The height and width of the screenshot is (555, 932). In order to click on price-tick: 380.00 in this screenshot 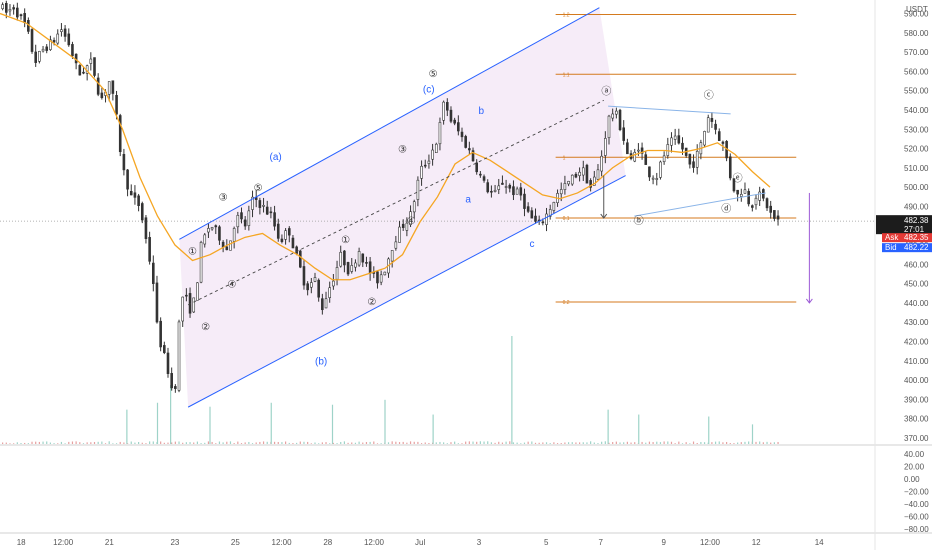, I will do `click(916, 419)`.